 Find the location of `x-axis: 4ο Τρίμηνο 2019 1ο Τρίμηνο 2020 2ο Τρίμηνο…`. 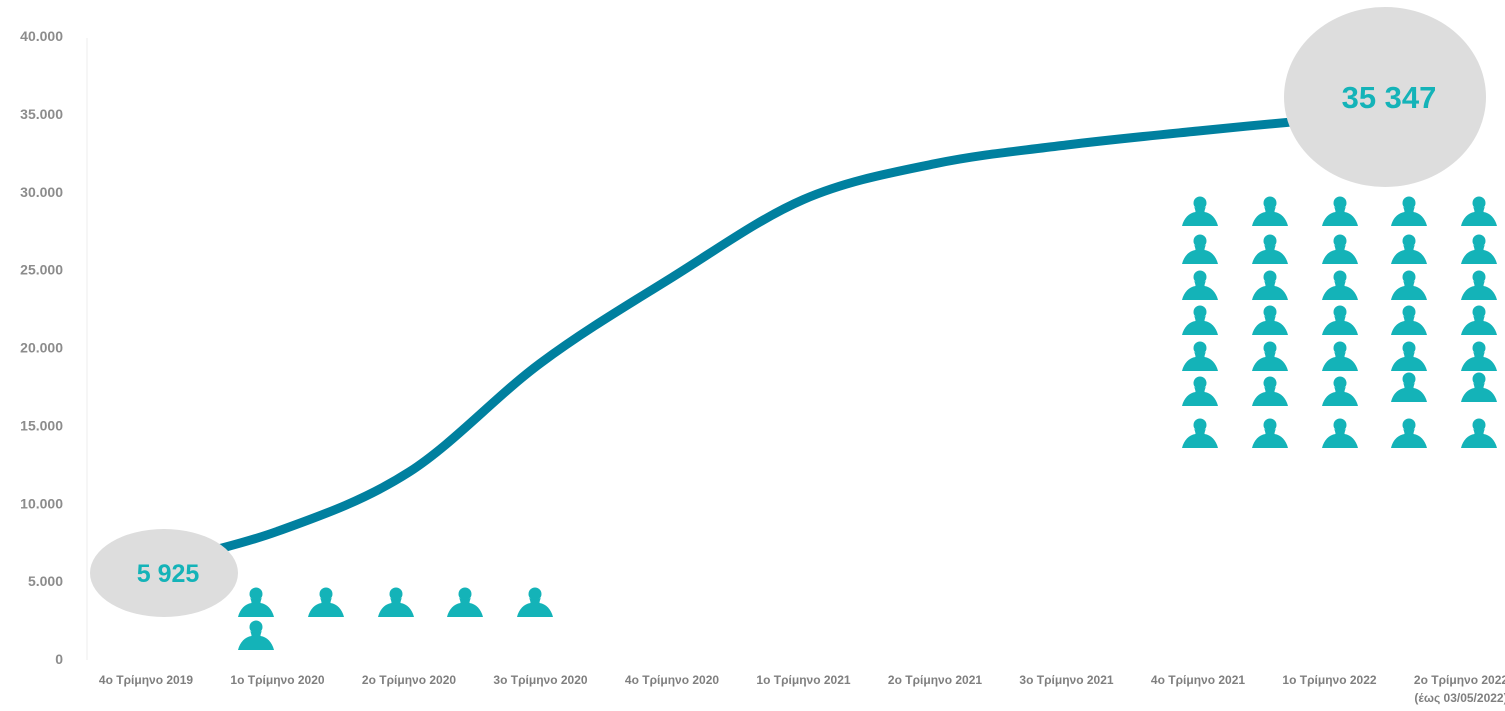

x-axis: 4ο Τρίμηνο 2019 1ο Τρίμηνο 2020 2ο Τρίμηνο… is located at coordinates (802, 689).